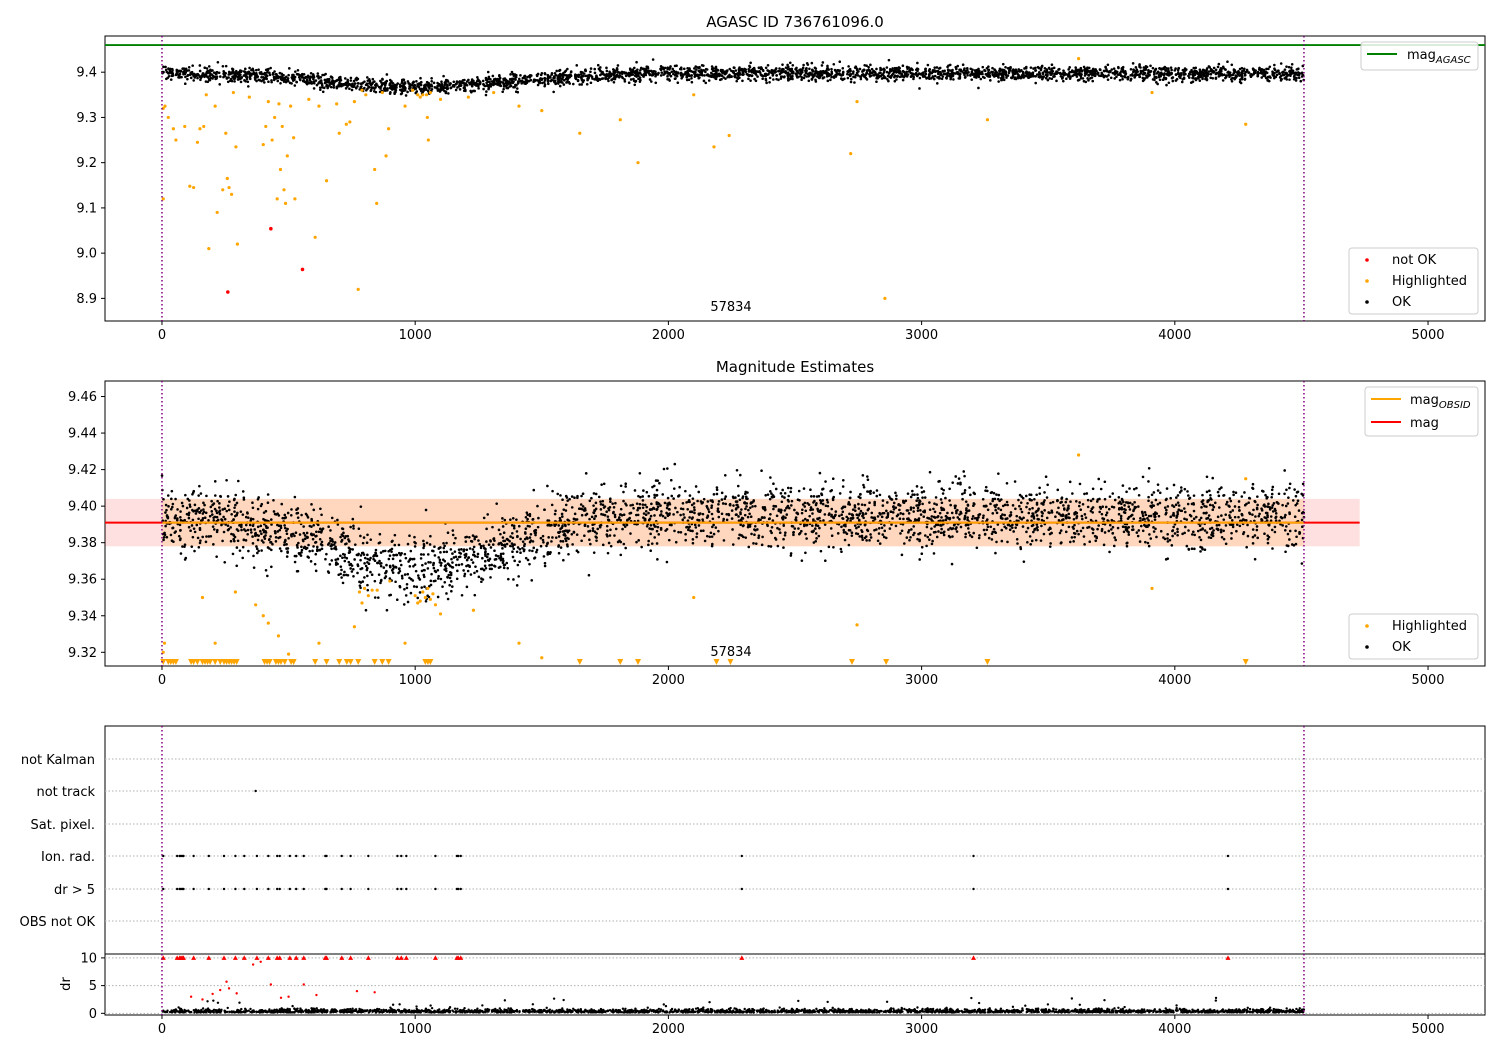 This screenshot has height=1050, width=1500. Describe the element at coordinates (1174, 335) in the screenshot. I see `x-tick-label: 4000` at that location.